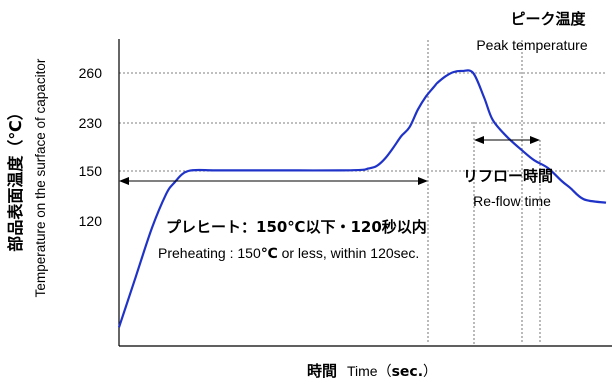 This screenshot has width=614, height=385. I want to click on reflow-label-ja: リフロー時間, so click(508, 176).